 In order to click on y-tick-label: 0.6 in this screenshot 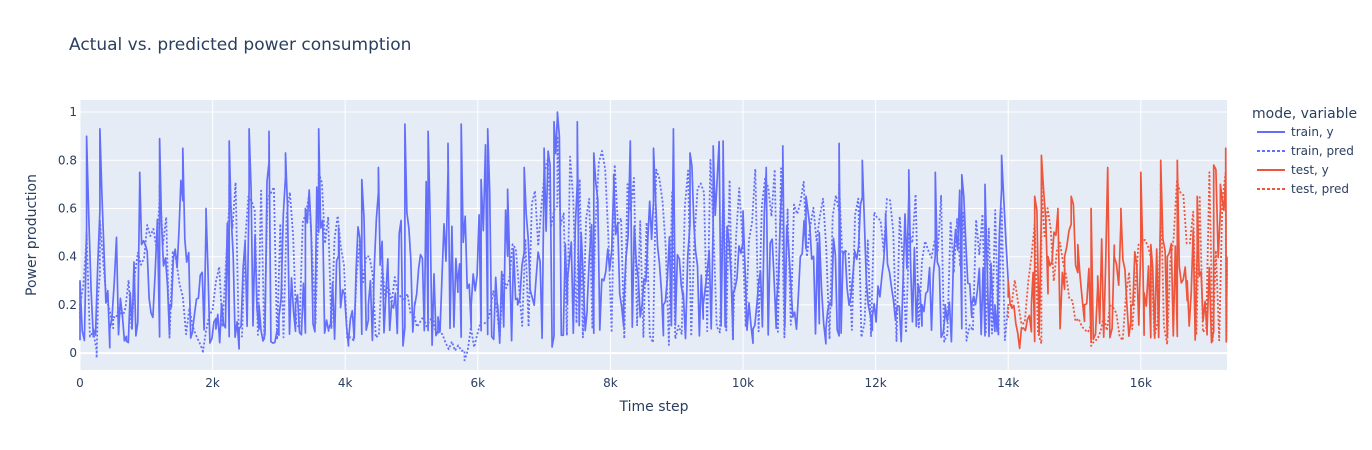, I will do `click(67, 208)`.